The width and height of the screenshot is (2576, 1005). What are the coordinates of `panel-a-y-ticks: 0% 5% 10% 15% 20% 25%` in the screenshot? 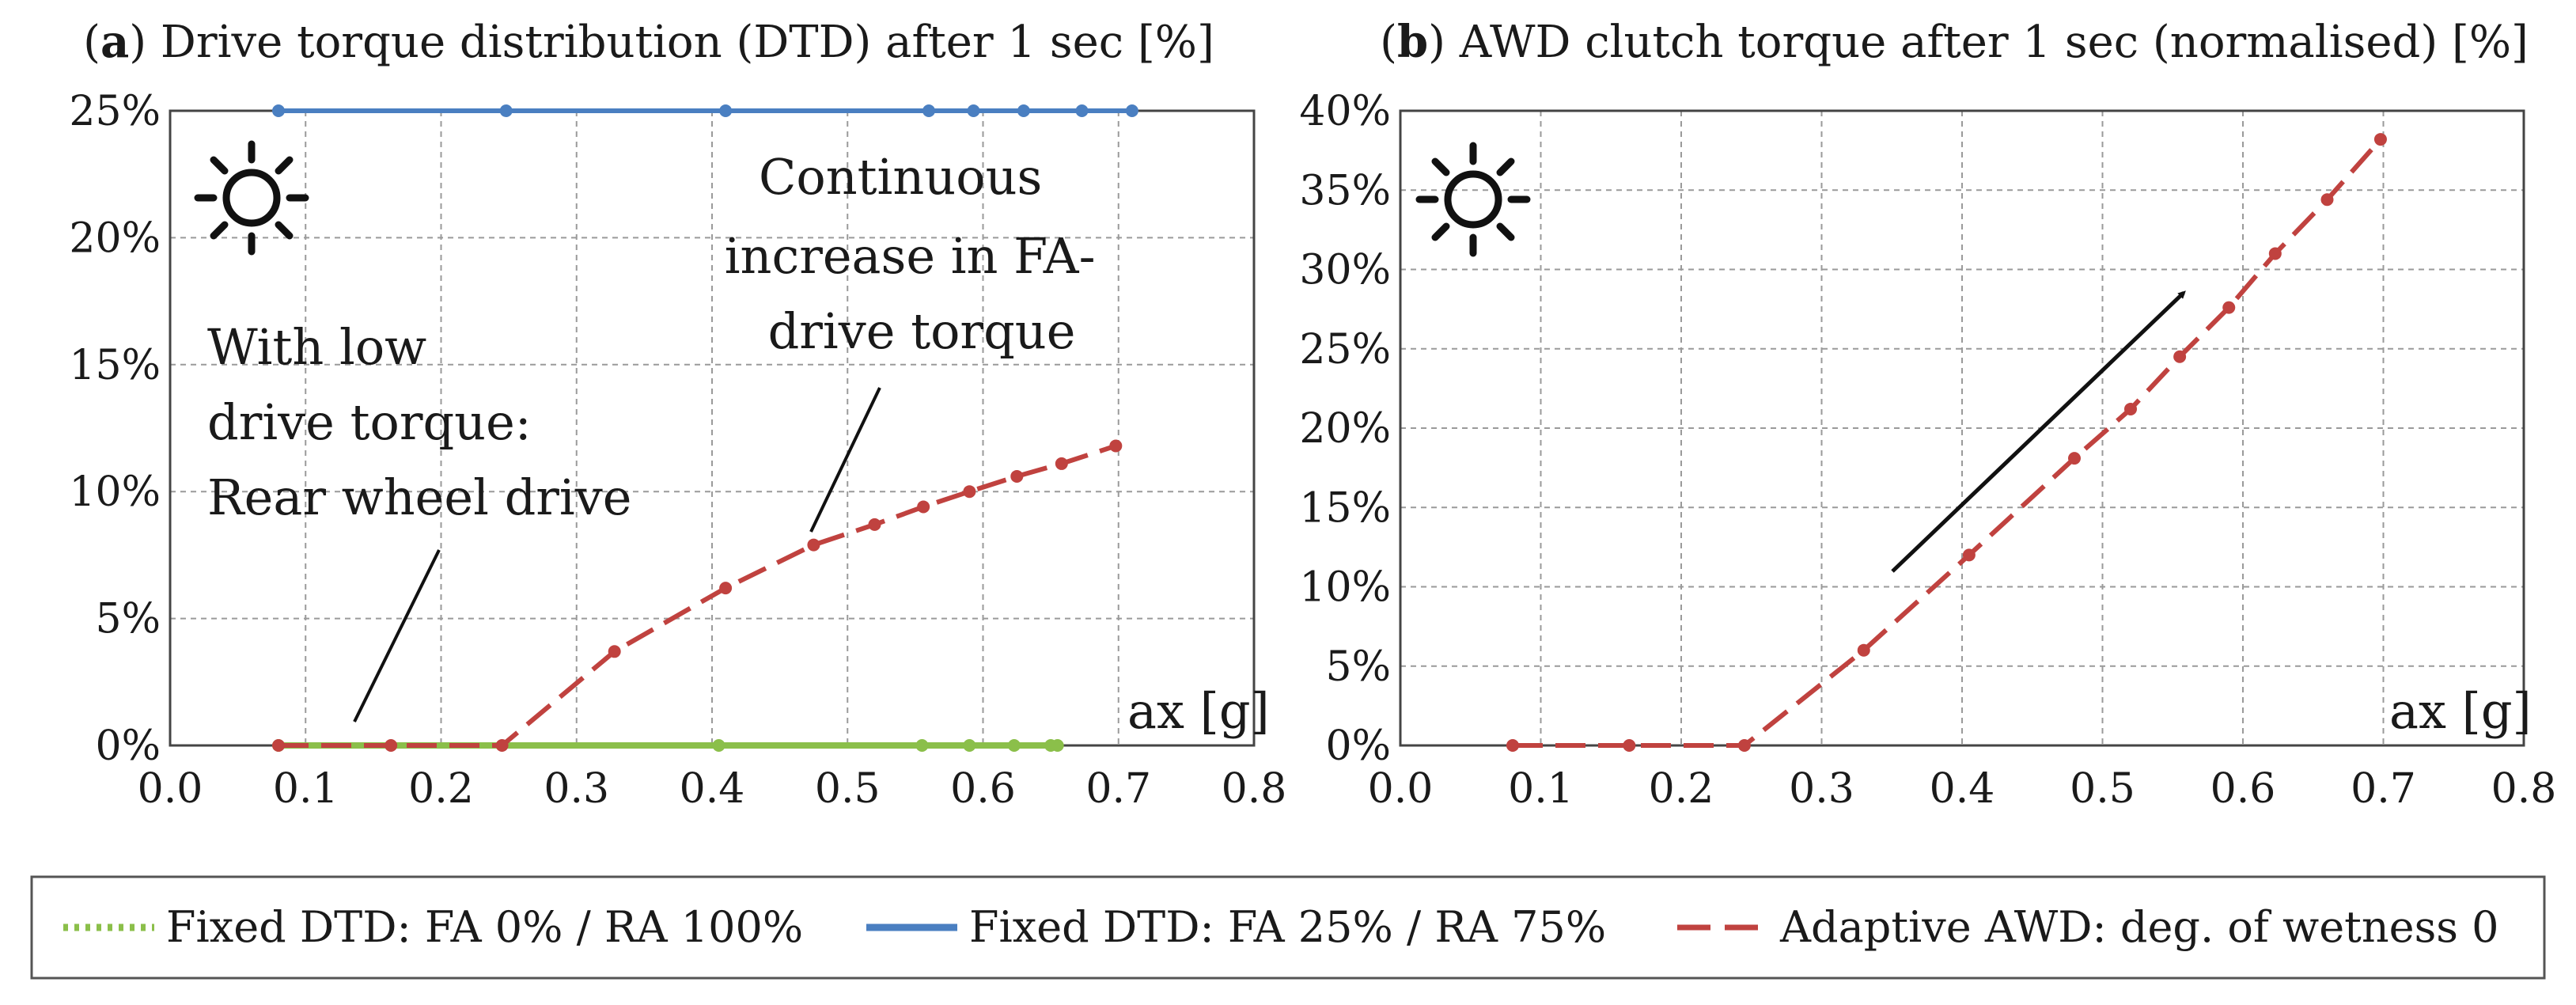 It's located at (115, 429).